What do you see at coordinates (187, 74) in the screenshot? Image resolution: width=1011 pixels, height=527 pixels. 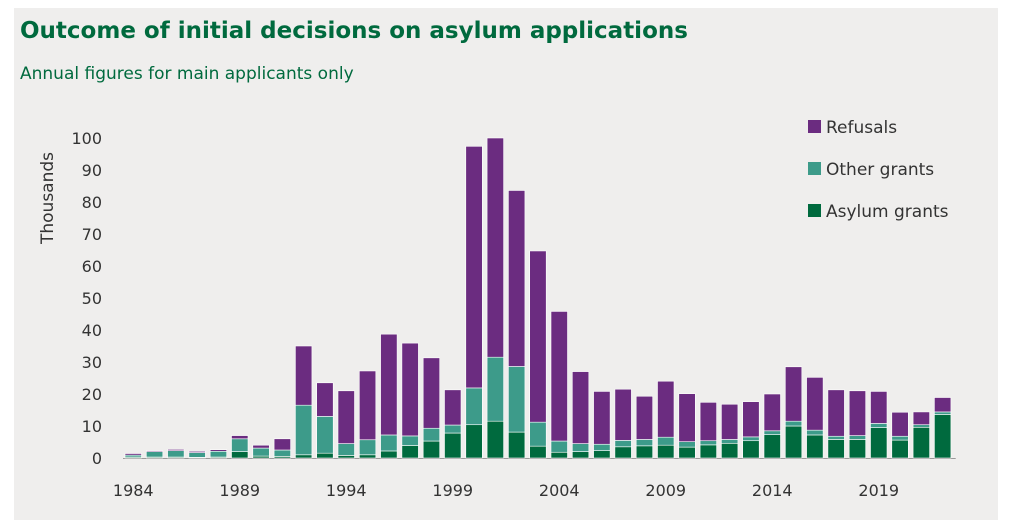 I see `chart-subtitle: Annual figures for main applicants only` at bounding box center [187, 74].